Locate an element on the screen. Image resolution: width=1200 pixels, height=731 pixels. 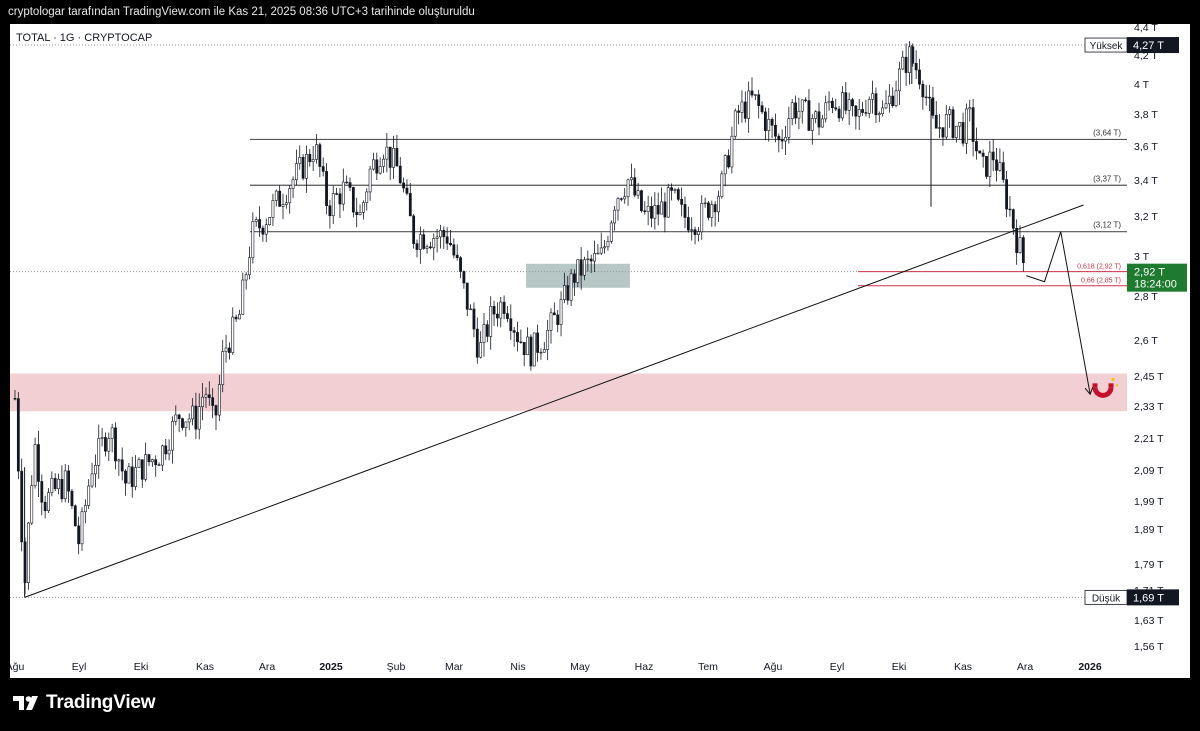
fib-label-1: 0,66 (2,85 T) is located at coordinates (1101, 281).